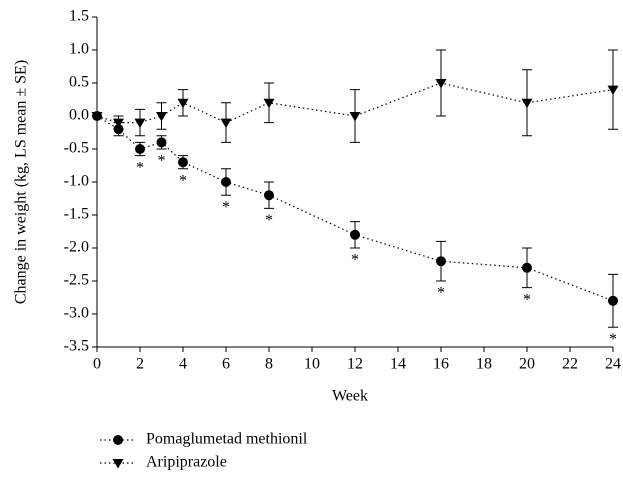 The width and height of the screenshot is (623, 479). Describe the element at coordinates (76, 313) in the screenshot. I see `y-tick-label: -3.0` at that location.